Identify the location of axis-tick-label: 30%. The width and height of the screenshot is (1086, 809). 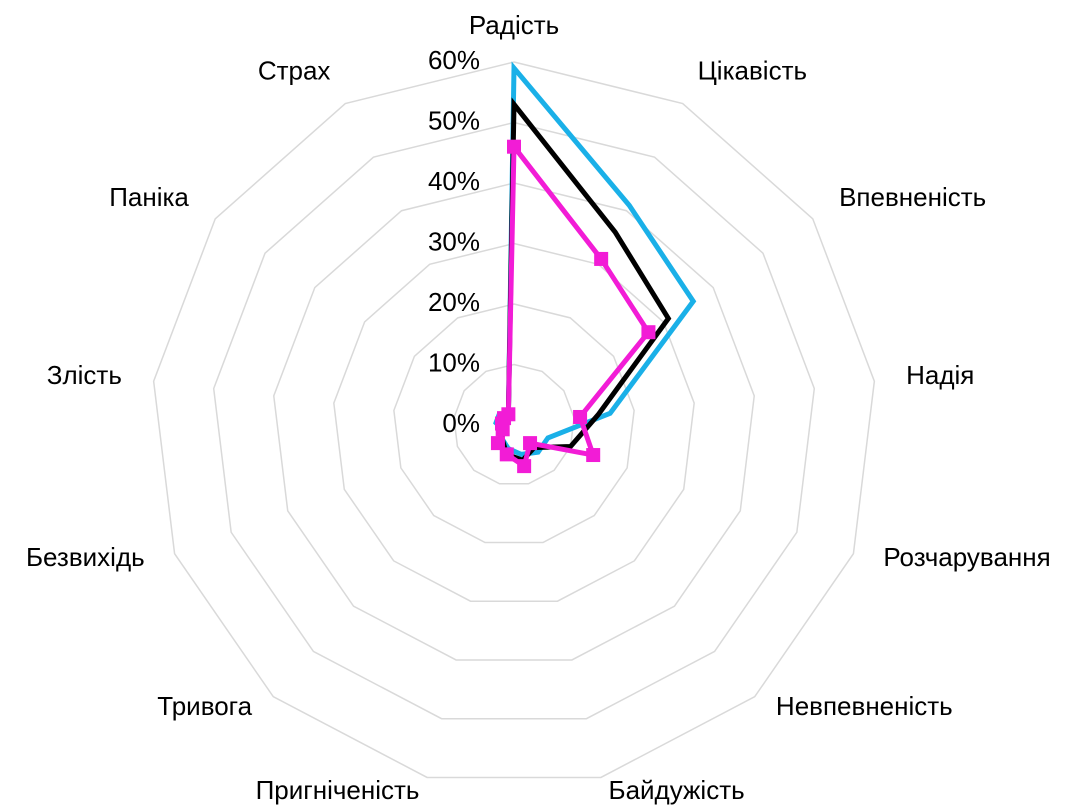
(454, 241).